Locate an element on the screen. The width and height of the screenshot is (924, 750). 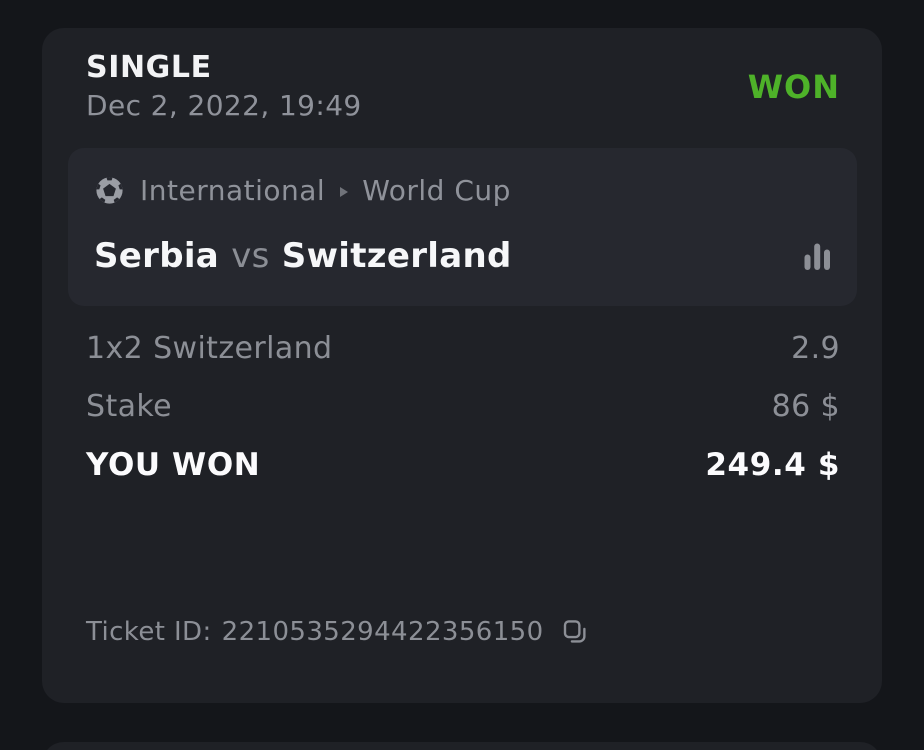
status-badge: WON is located at coordinates (793, 86).